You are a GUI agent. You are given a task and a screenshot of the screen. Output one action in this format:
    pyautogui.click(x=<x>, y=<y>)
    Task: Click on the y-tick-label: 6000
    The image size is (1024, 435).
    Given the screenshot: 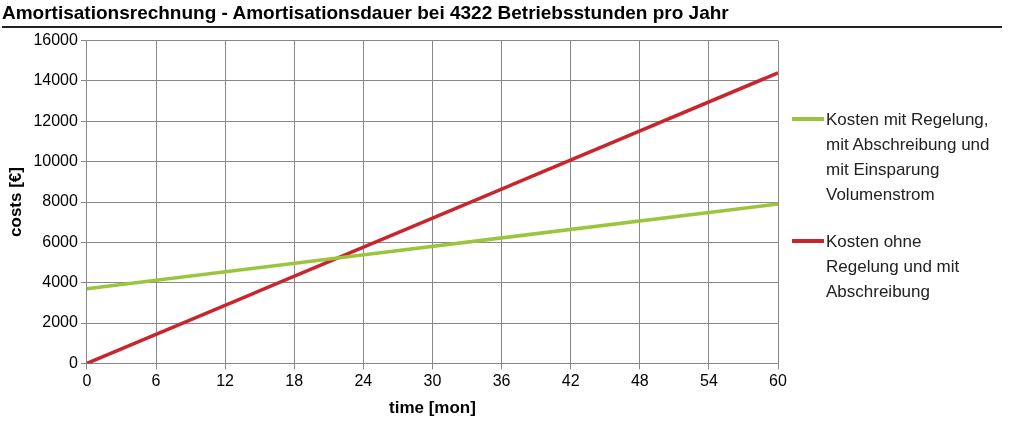 What is the action you would take?
    pyautogui.click(x=60, y=241)
    